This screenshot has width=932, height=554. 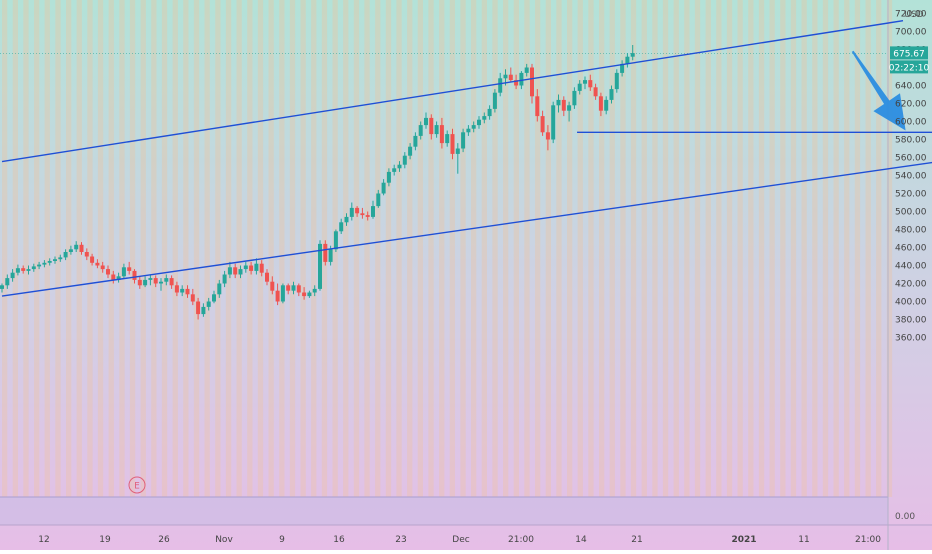 I want to click on down-arrow-icon, so click(x=878, y=90).